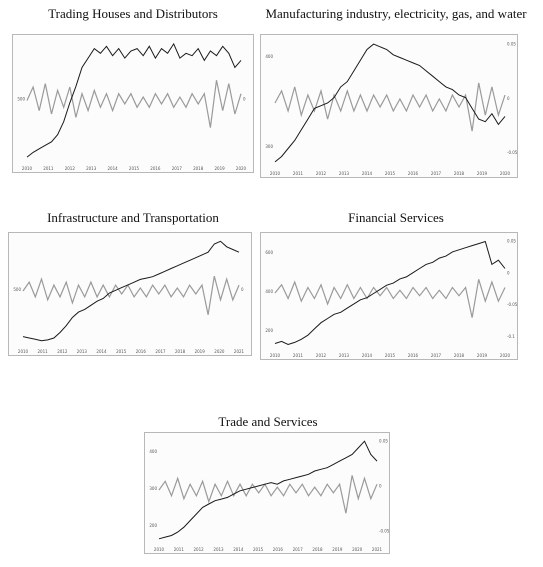  Describe the element at coordinates (511, 336) in the screenshot. I see `y-tick-label-right: -0.1` at that location.